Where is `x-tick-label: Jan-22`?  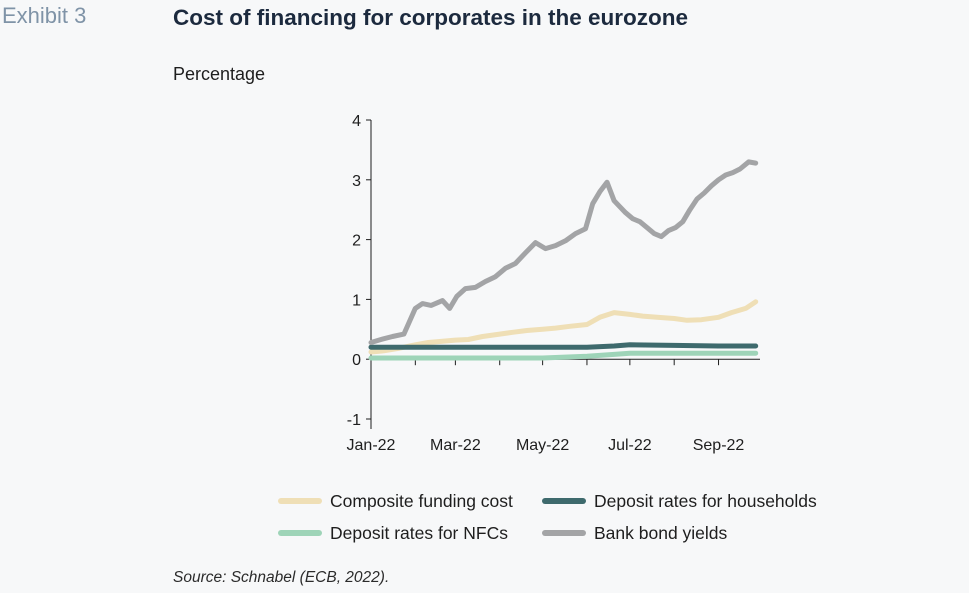 x-tick-label: Jan-22 is located at coordinates (371, 445).